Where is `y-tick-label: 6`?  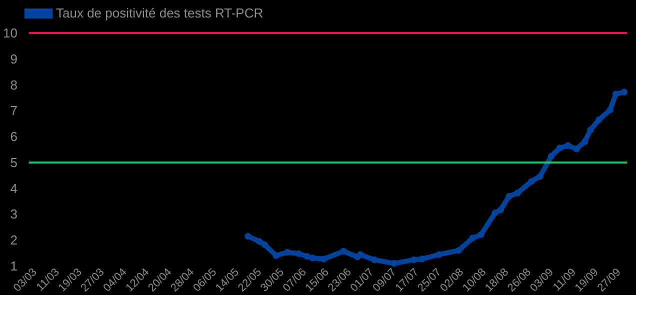
y-tick-label: 6 is located at coordinates (14, 136).